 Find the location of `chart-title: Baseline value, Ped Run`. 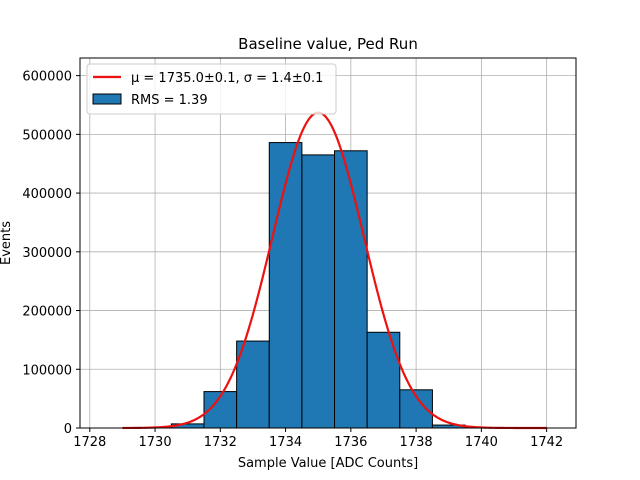

chart-title: Baseline value, Ped Run is located at coordinates (328, 44).